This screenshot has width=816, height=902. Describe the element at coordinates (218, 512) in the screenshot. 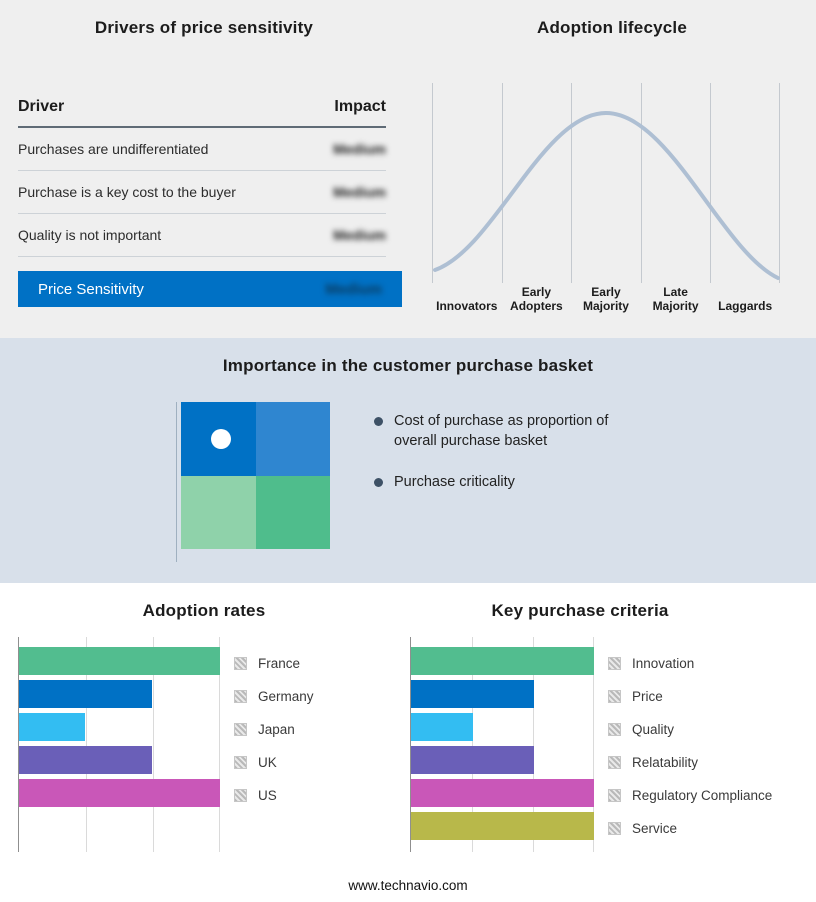

I see `matrix-quadrant-bottom-left` at that location.